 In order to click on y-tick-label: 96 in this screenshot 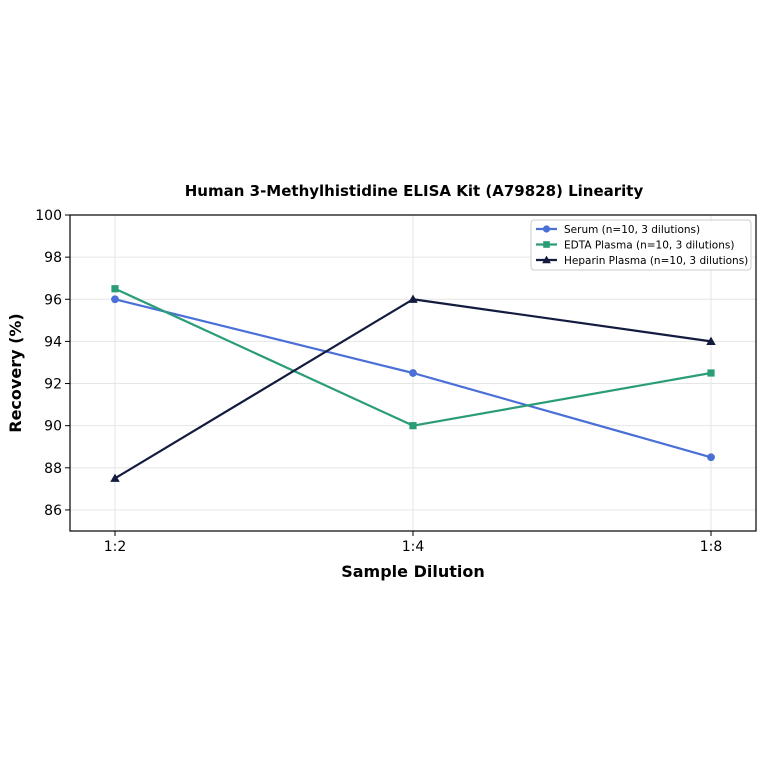, I will do `click(53, 300)`.